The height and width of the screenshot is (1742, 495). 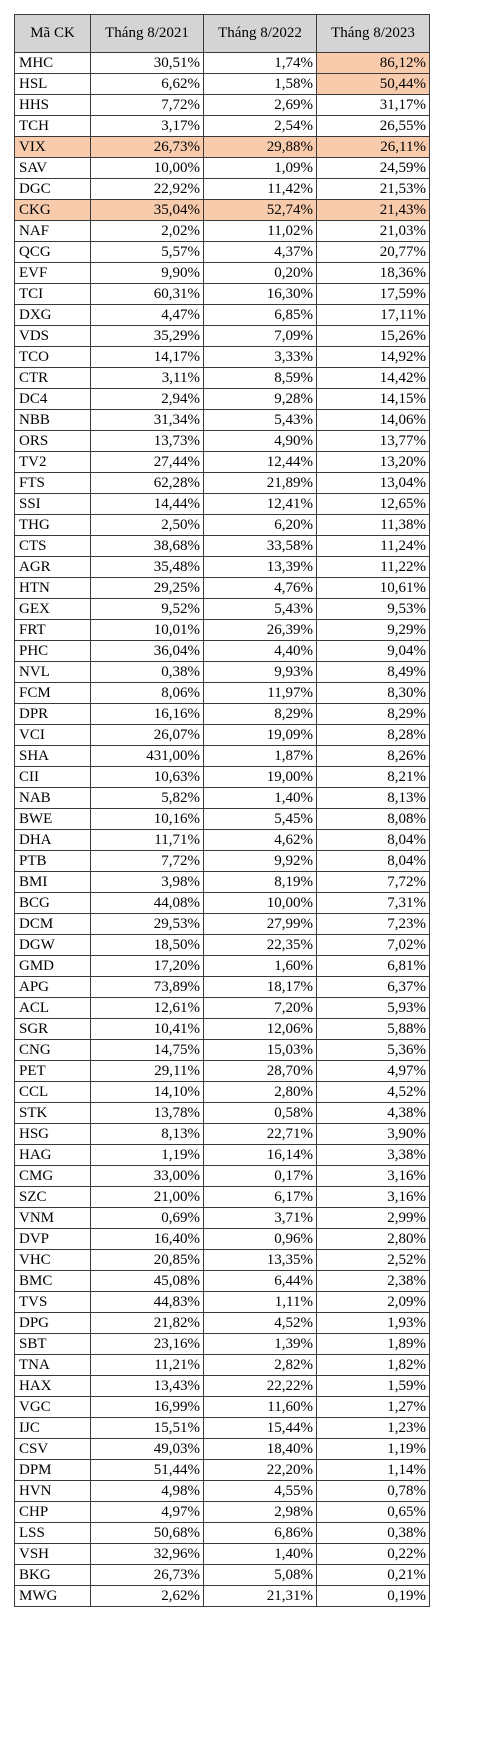 What do you see at coordinates (373, 1491) in the screenshot?
I see `value-2023-cell: 0,78%` at bounding box center [373, 1491].